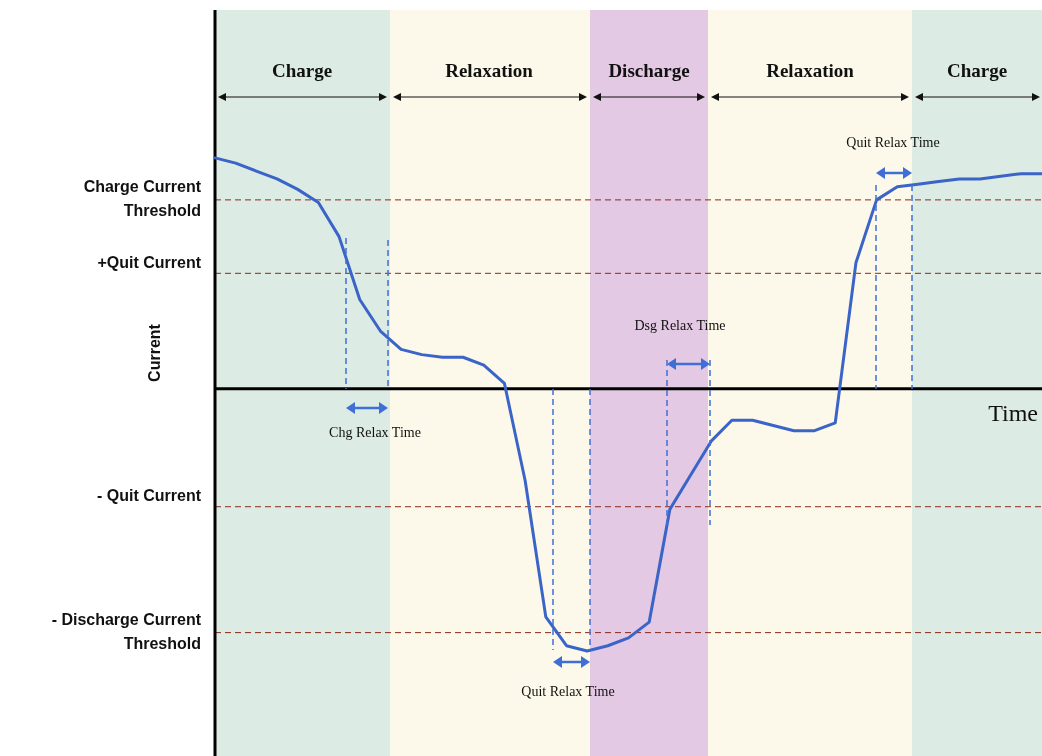 The image size is (1042, 756). What do you see at coordinates (649, 70) in the screenshot?
I see `text: Discharge` at bounding box center [649, 70].